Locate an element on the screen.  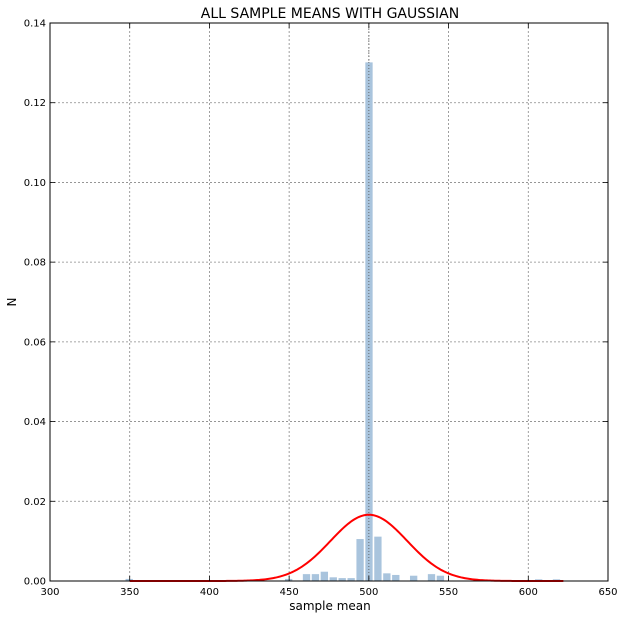
y-tick-label: 0.00 is located at coordinates (35, 582).